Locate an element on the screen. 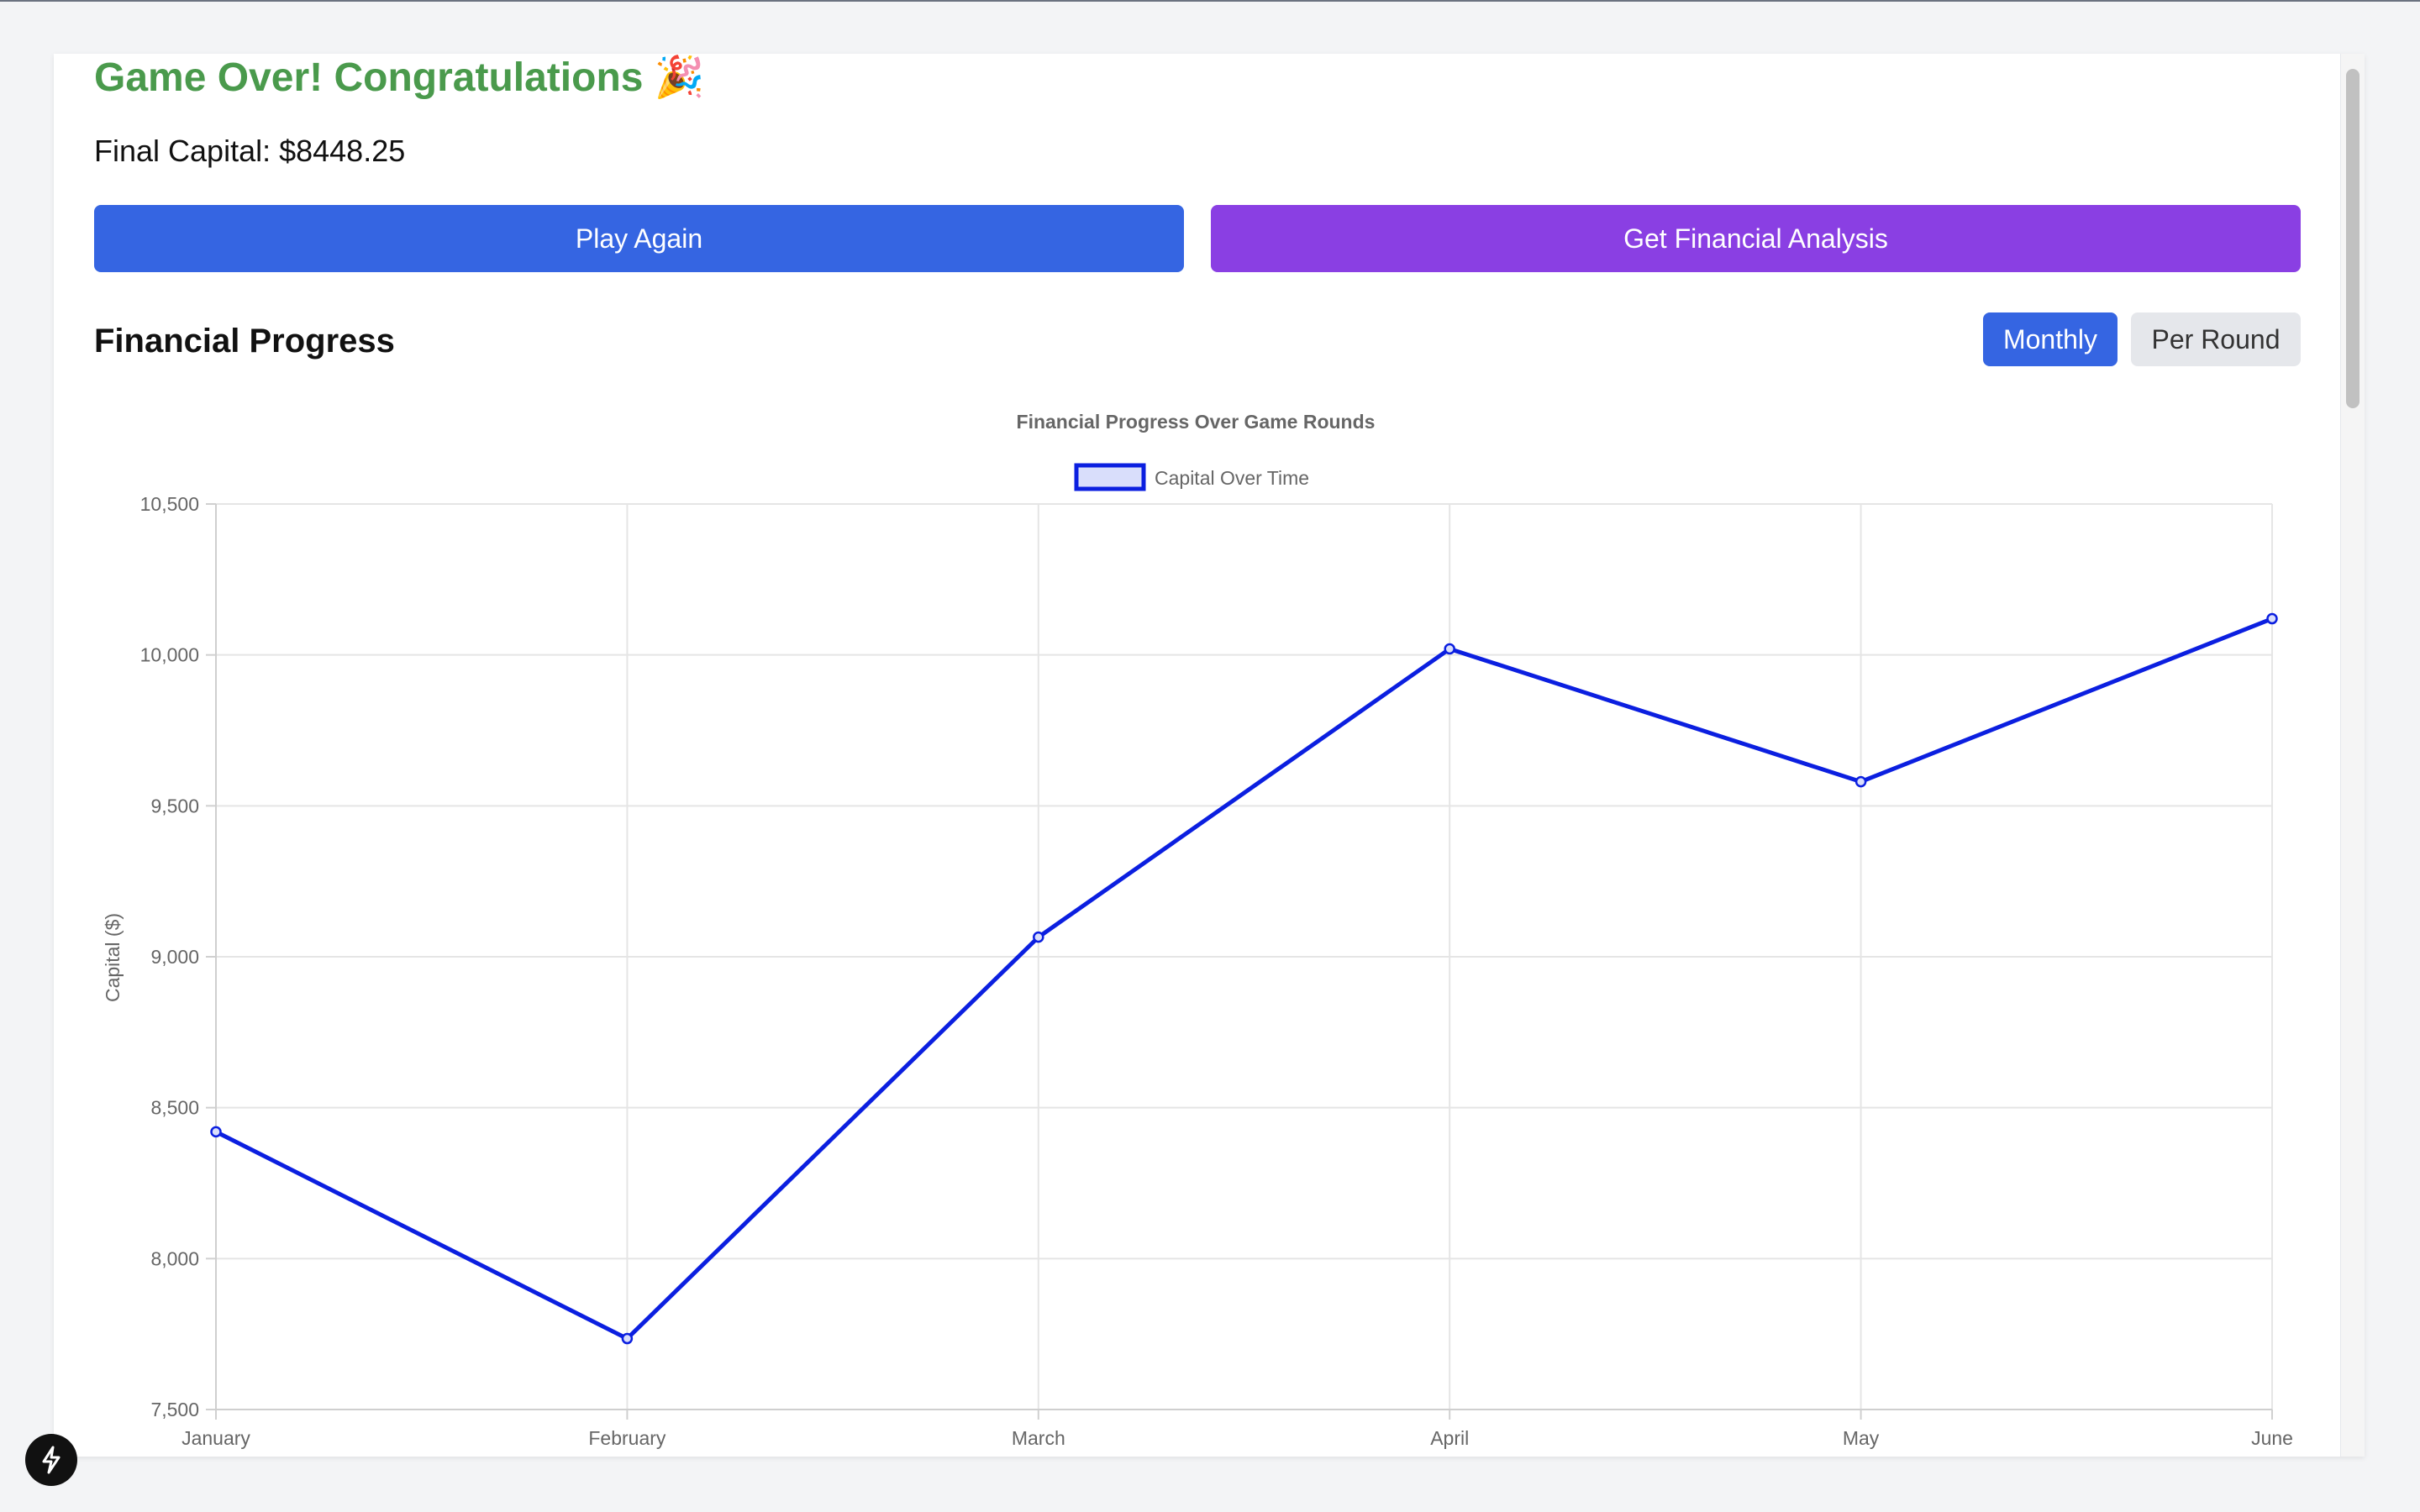 This screenshot has width=2420, height=1512. legend-label: Capital Over Time is located at coordinates (1232, 478).